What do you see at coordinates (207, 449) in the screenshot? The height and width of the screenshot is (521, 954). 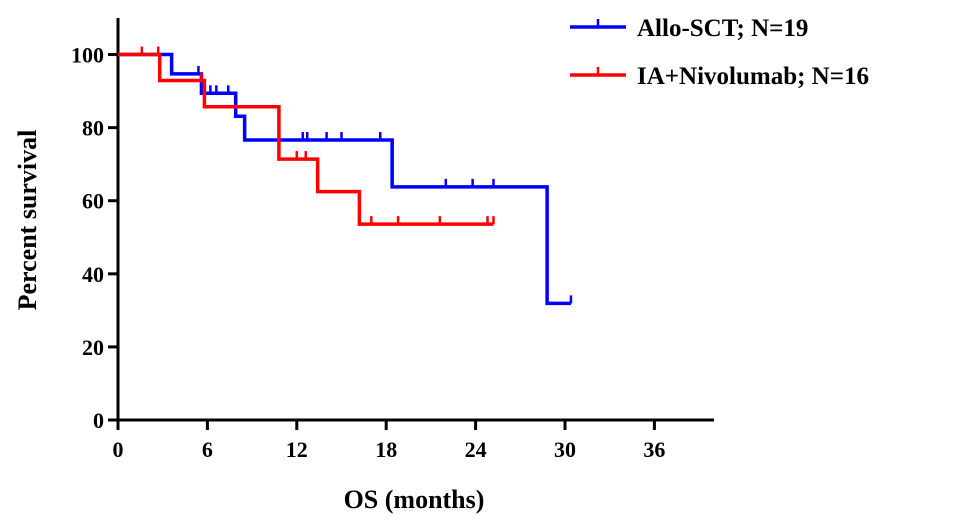 I see `x-tick-label: 6` at bounding box center [207, 449].